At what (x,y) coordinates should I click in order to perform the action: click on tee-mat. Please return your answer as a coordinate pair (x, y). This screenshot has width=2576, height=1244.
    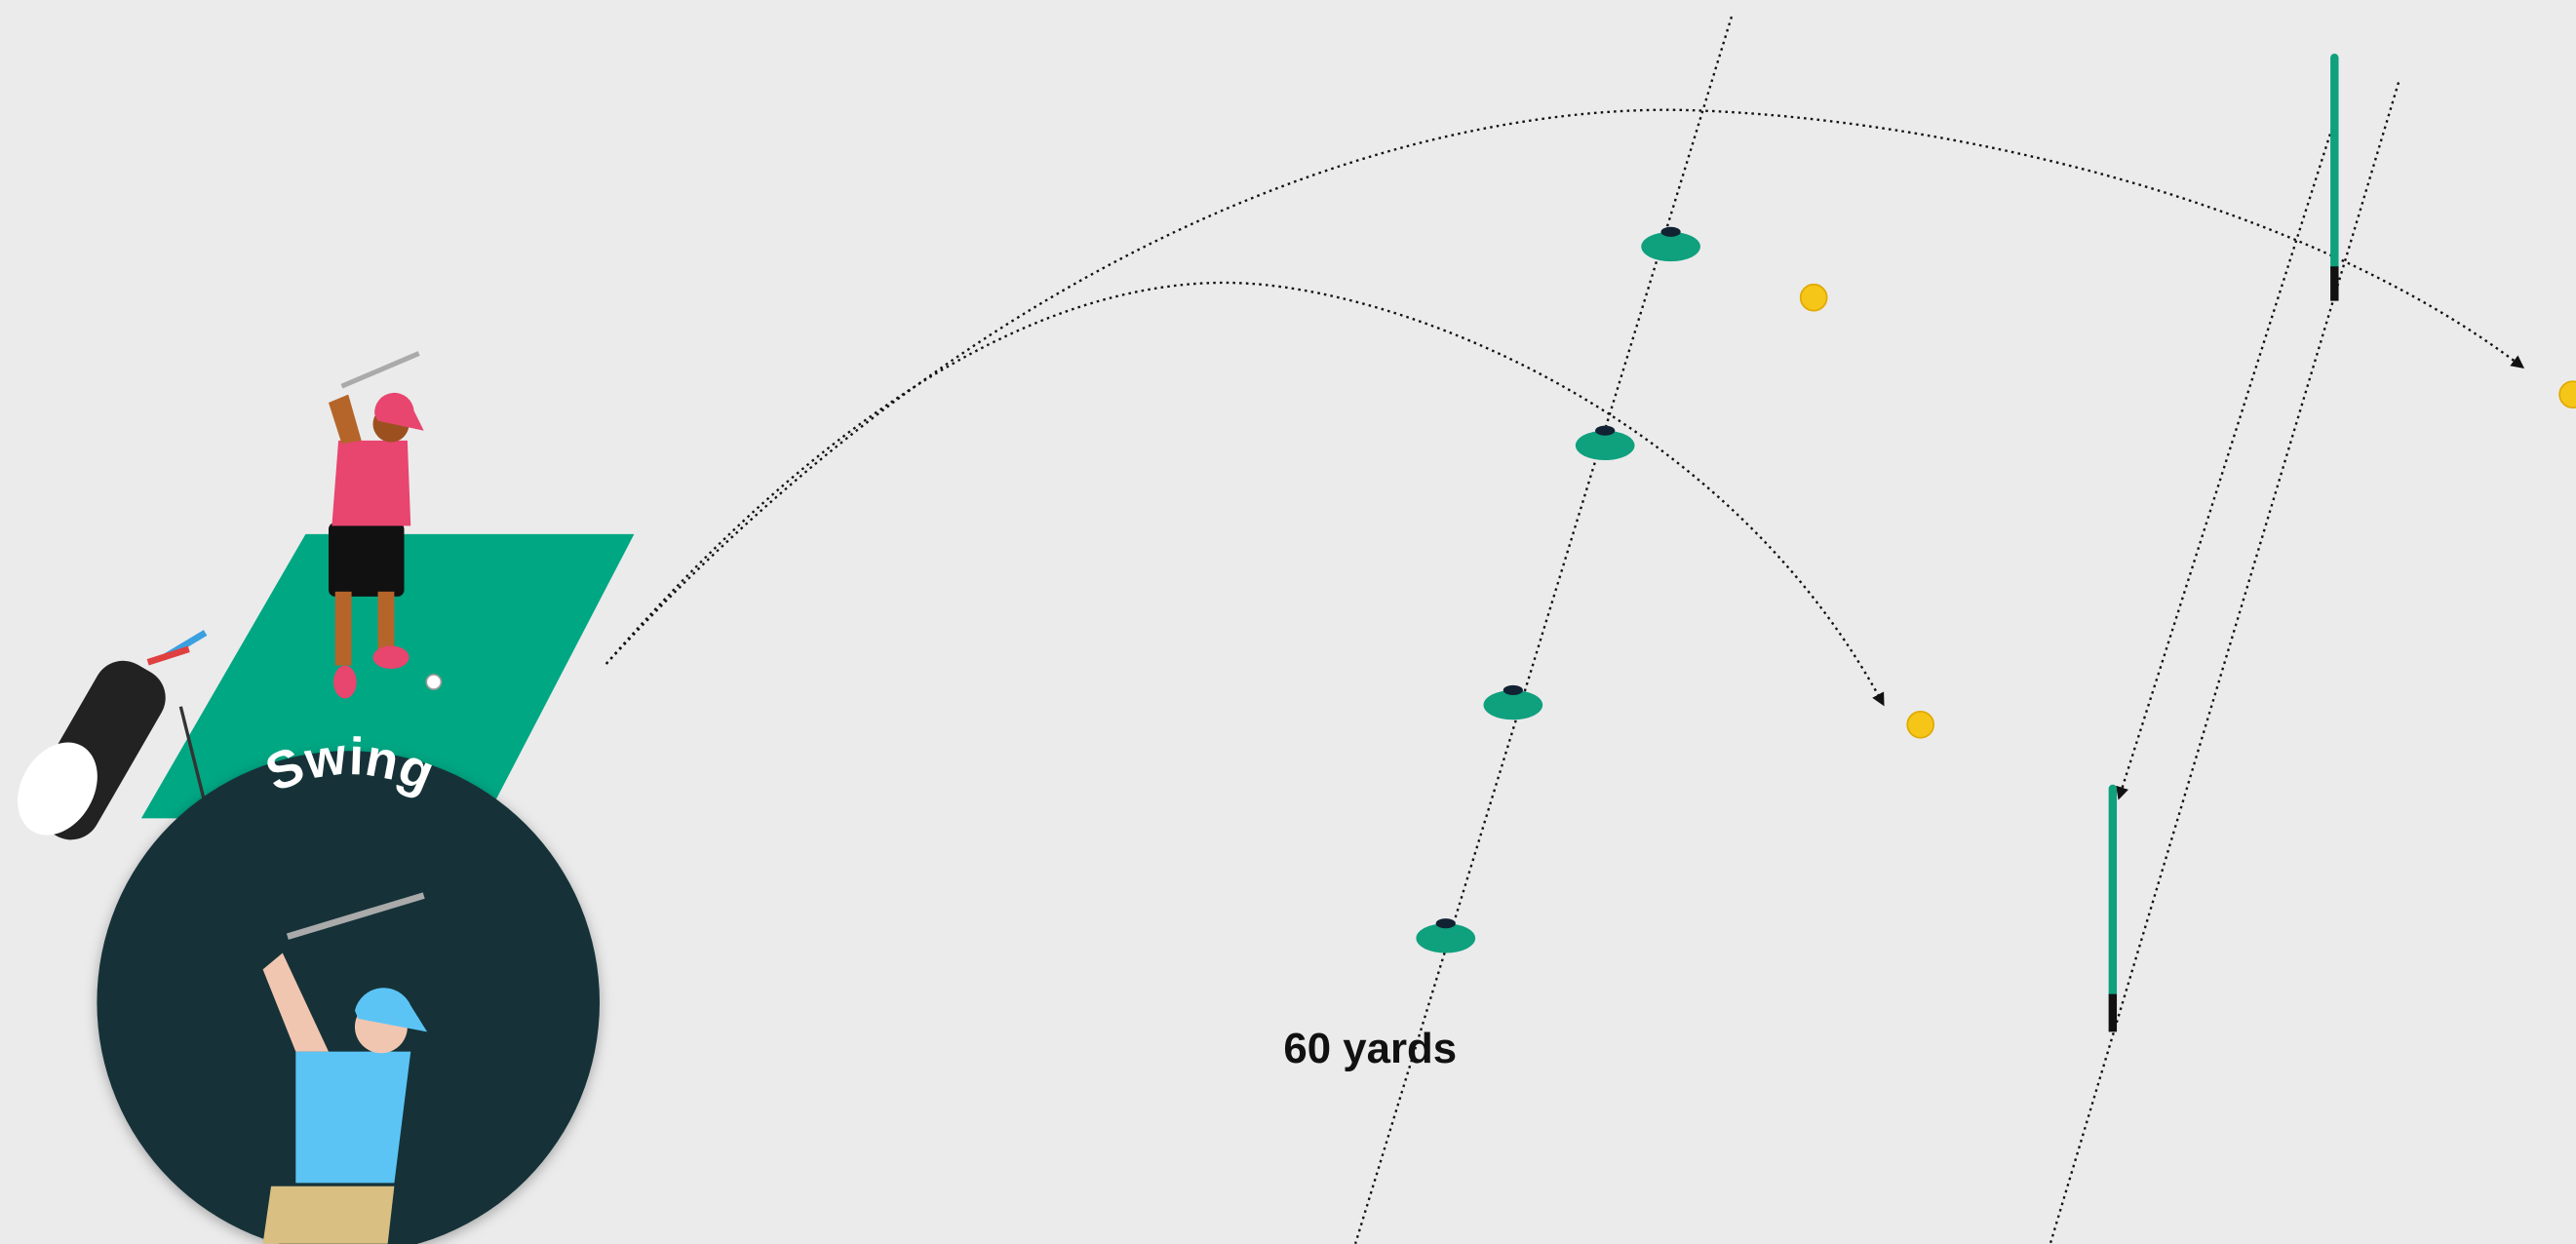
    Looking at the image, I should click on (387, 676).